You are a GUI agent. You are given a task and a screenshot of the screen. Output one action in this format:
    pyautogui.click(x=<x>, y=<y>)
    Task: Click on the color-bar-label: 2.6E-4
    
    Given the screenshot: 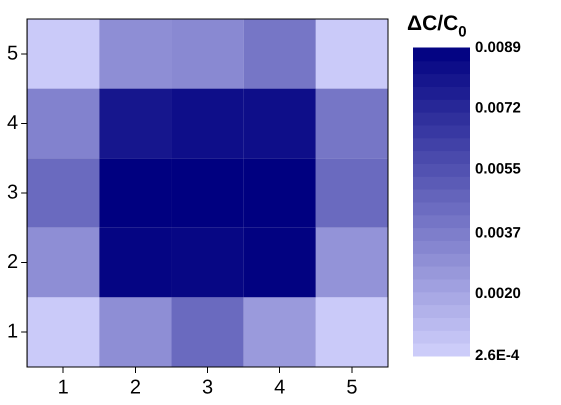 What is the action you would take?
    pyautogui.click(x=497, y=355)
    